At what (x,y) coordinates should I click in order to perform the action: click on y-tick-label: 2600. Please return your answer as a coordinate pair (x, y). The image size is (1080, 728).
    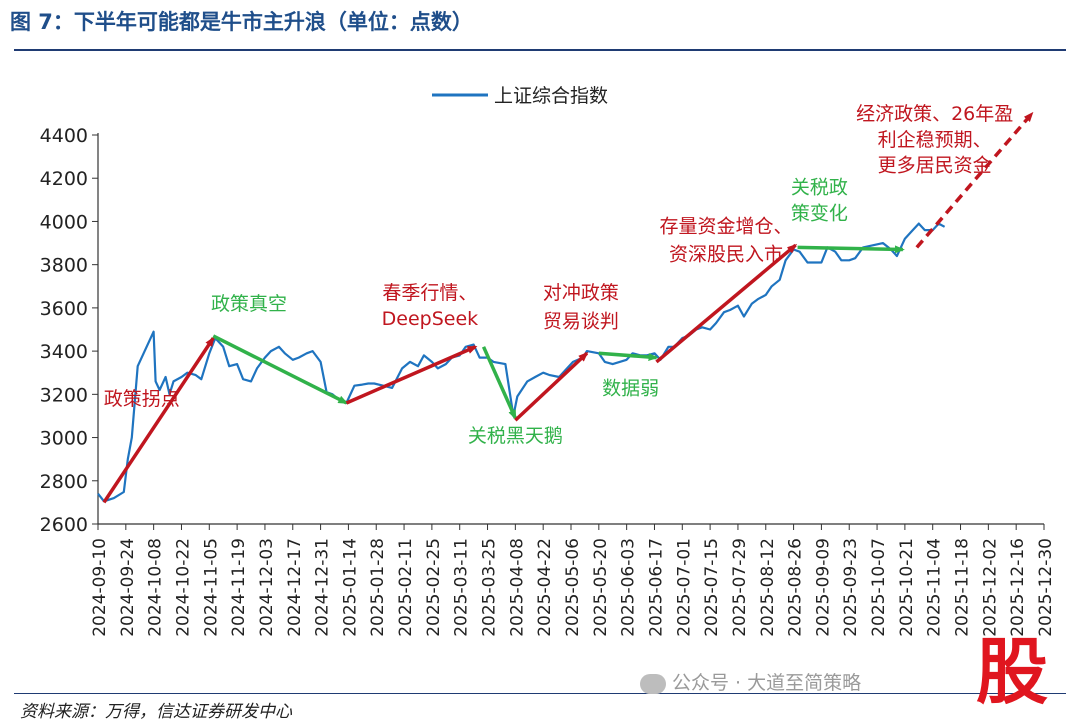
    Looking at the image, I should click on (64, 525).